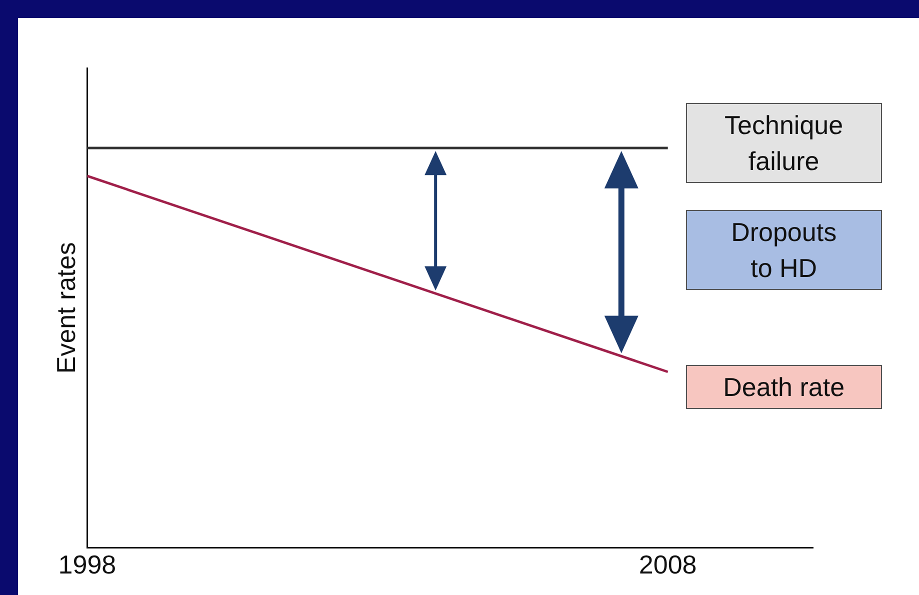 The image size is (919, 595). Describe the element at coordinates (87, 565) in the screenshot. I see `x-tick-label: 1998` at that location.